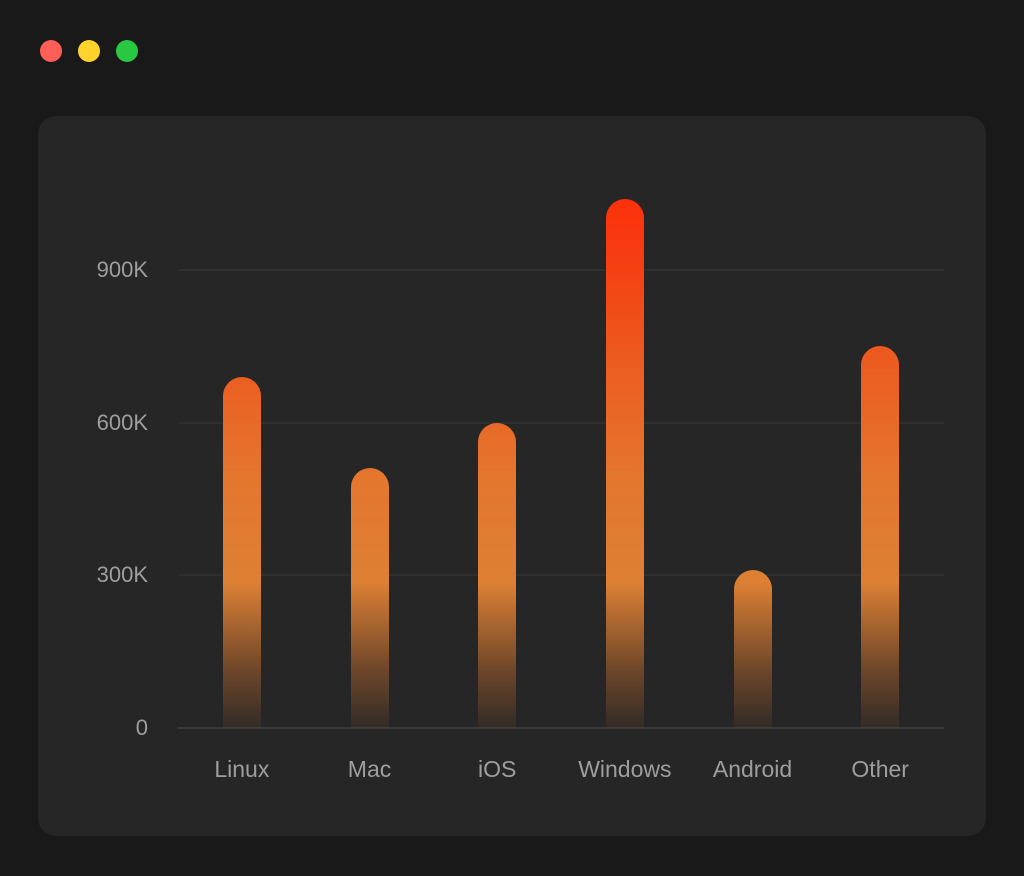 Image resolution: width=1024 pixels, height=876 pixels. What do you see at coordinates (370, 448) in the screenshot?
I see `bar-slot-mac` at bounding box center [370, 448].